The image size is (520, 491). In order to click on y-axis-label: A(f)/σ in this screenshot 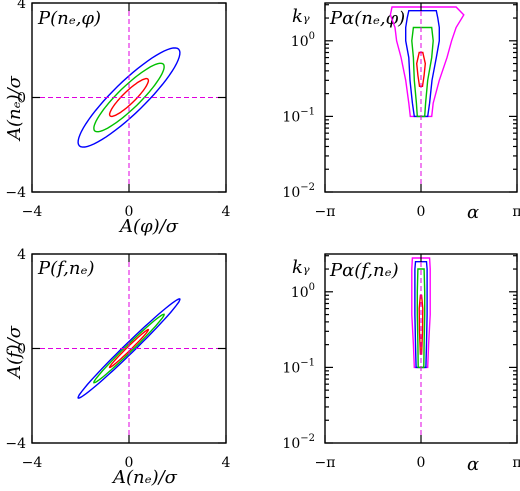, I will do `click(14, 352)`.